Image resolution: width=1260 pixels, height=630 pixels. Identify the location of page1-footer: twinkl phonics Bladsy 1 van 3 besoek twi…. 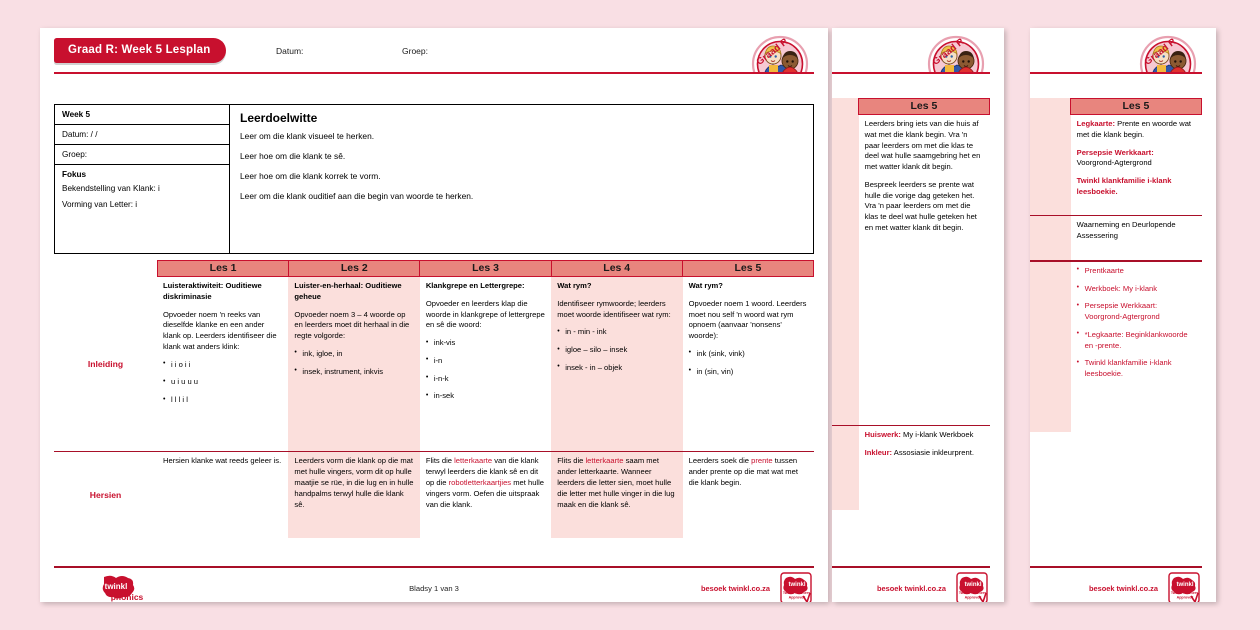
(434, 587).